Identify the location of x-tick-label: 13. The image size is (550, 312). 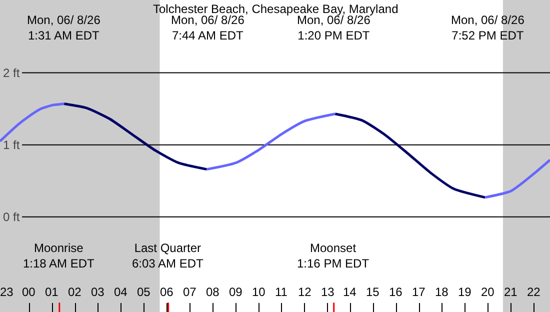
(328, 292).